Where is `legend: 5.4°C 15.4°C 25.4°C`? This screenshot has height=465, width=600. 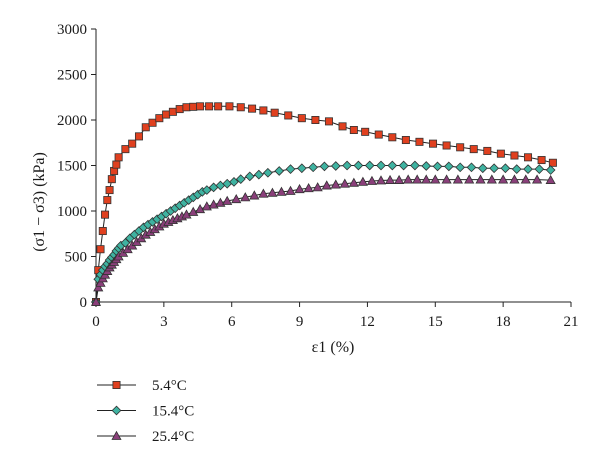 legend: 5.4°C 15.4°C 25.4°C is located at coordinates (145, 411).